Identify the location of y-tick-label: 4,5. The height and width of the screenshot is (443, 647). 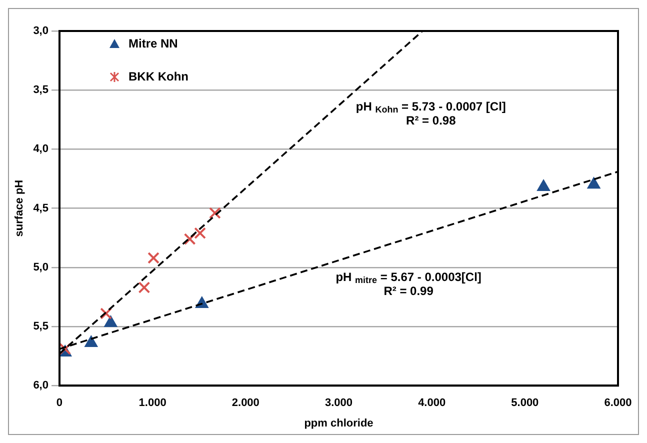
(40, 208).